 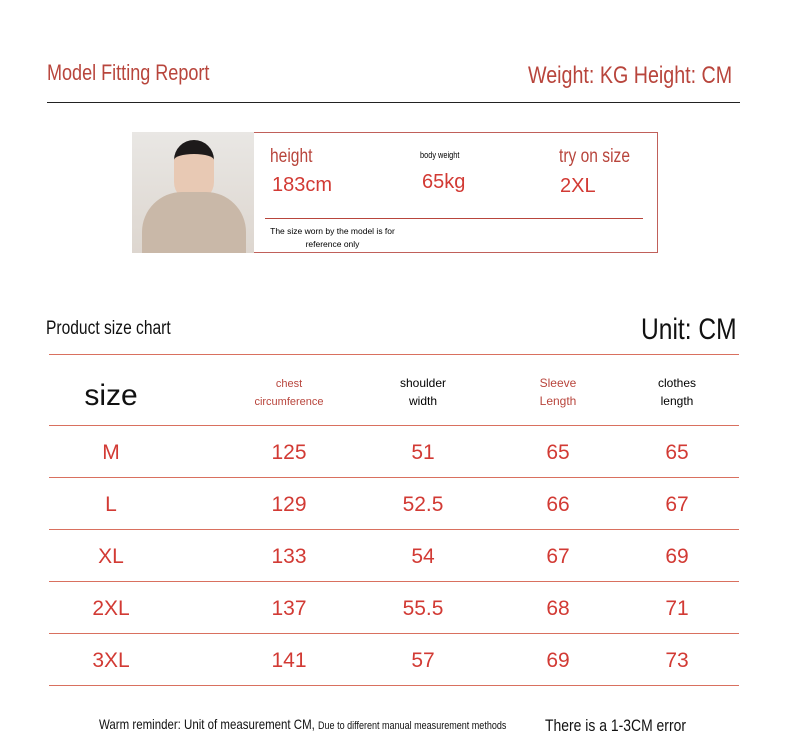 What do you see at coordinates (558, 392) in the screenshot?
I see `header-sleeve: Sleeve Length` at bounding box center [558, 392].